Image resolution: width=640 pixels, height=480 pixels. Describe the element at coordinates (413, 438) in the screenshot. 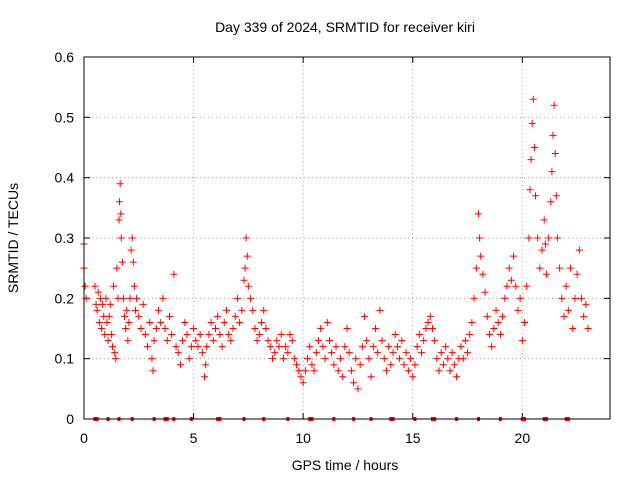

I see `x-tick-label: 15` at that location.